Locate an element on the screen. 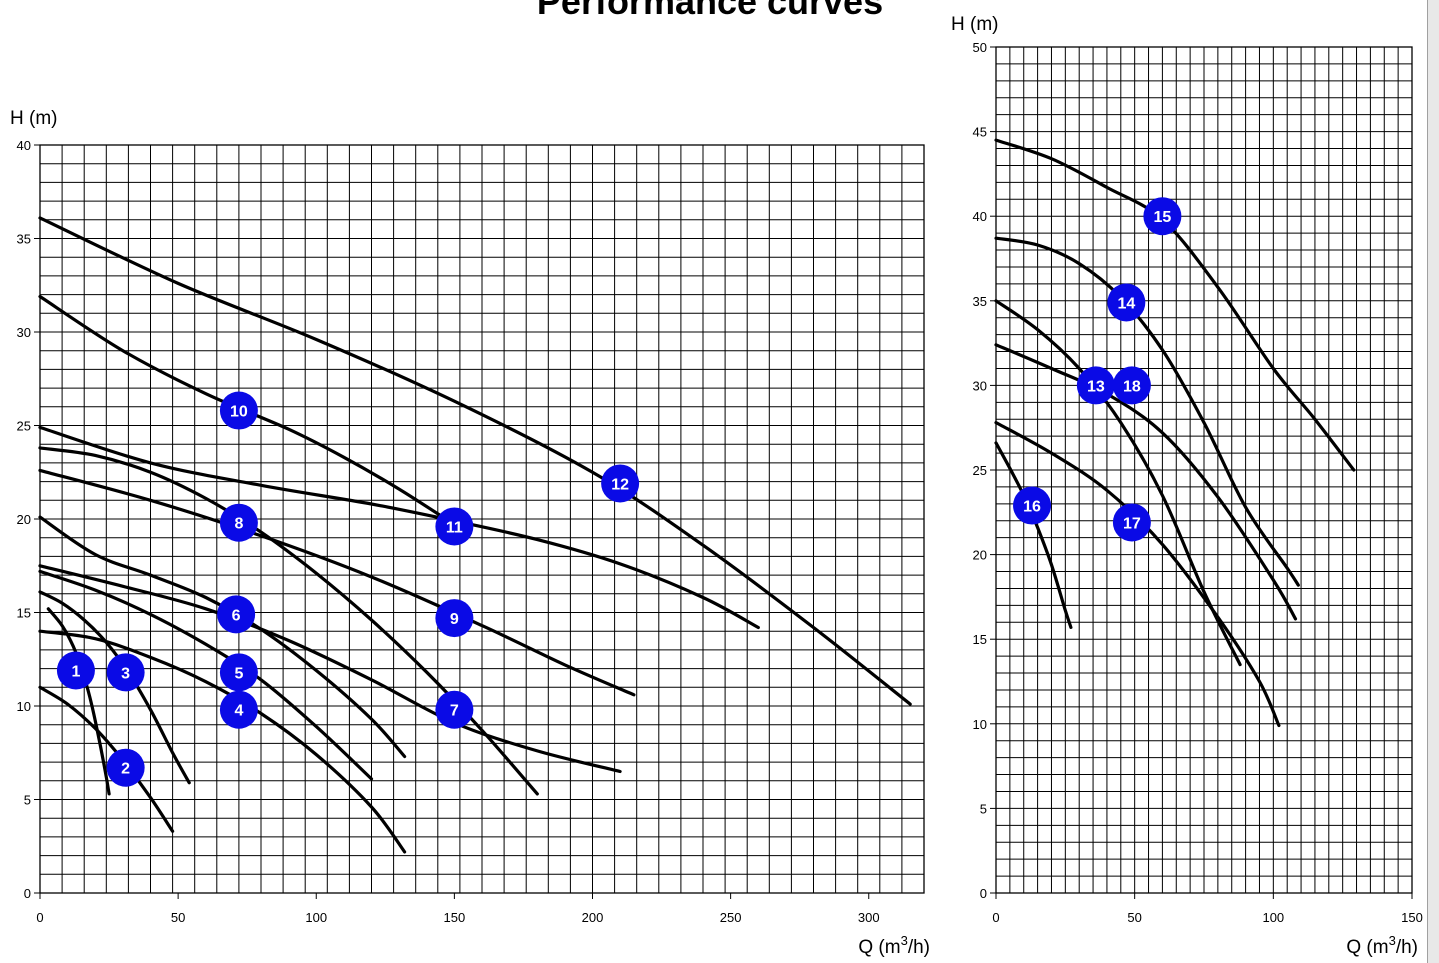 The image size is (1439, 963). badge-label: 12 is located at coordinates (620, 484).